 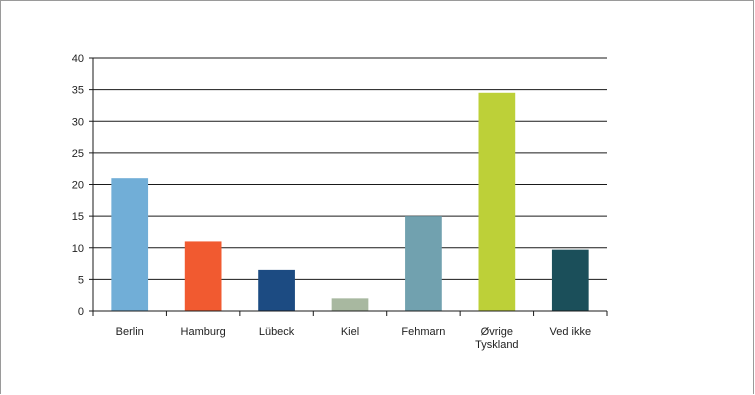 I want to click on x-tick-label: Hamburg, so click(x=203, y=332).